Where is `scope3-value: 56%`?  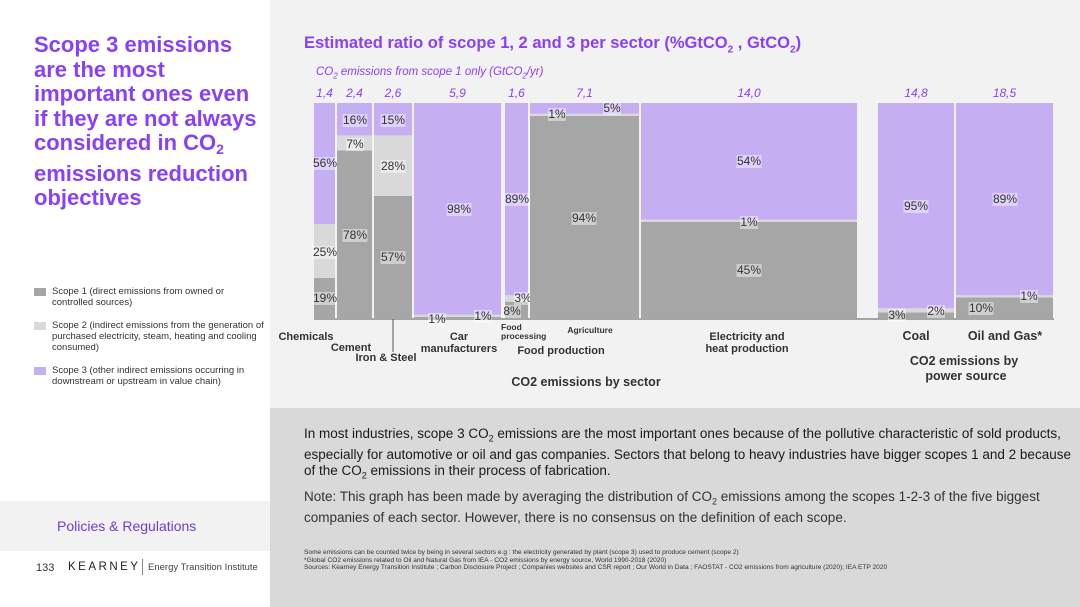 scope3-value: 56% is located at coordinates (325, 163).